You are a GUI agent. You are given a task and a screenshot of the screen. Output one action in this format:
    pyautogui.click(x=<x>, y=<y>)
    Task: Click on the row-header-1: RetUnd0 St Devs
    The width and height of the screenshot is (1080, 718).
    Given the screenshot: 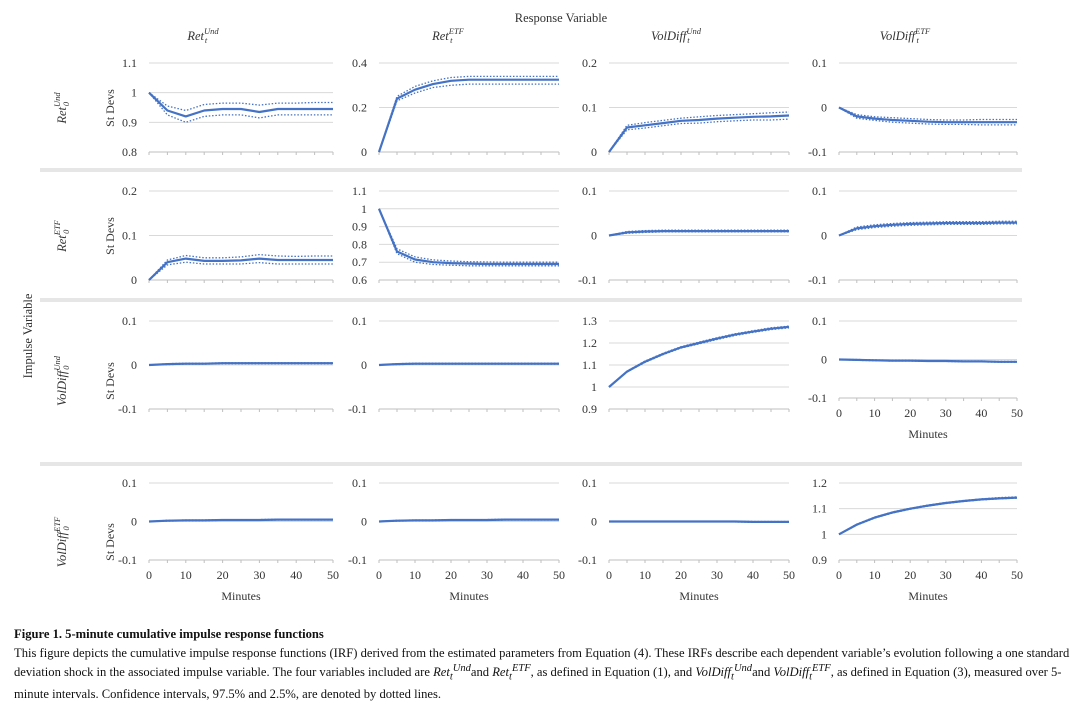 What is the action you would take?
    pyautogui.click(x=84, y=108)
    